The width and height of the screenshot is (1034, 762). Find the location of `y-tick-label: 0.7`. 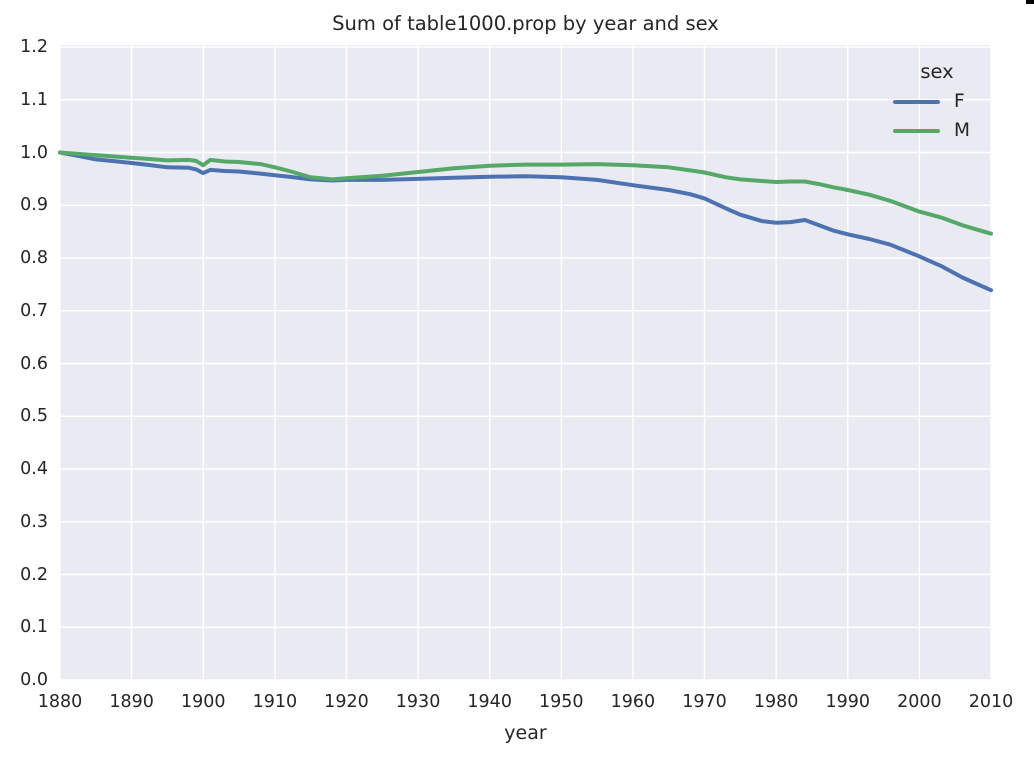

y-tick-label: 0.7 is located at coordinates (34, 310).